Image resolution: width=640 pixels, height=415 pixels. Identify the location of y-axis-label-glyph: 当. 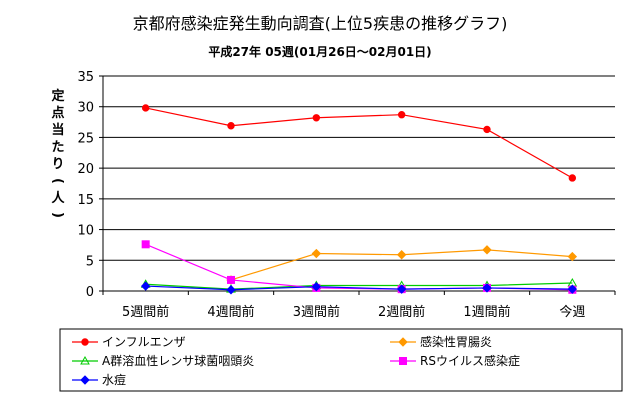
(57, 130).